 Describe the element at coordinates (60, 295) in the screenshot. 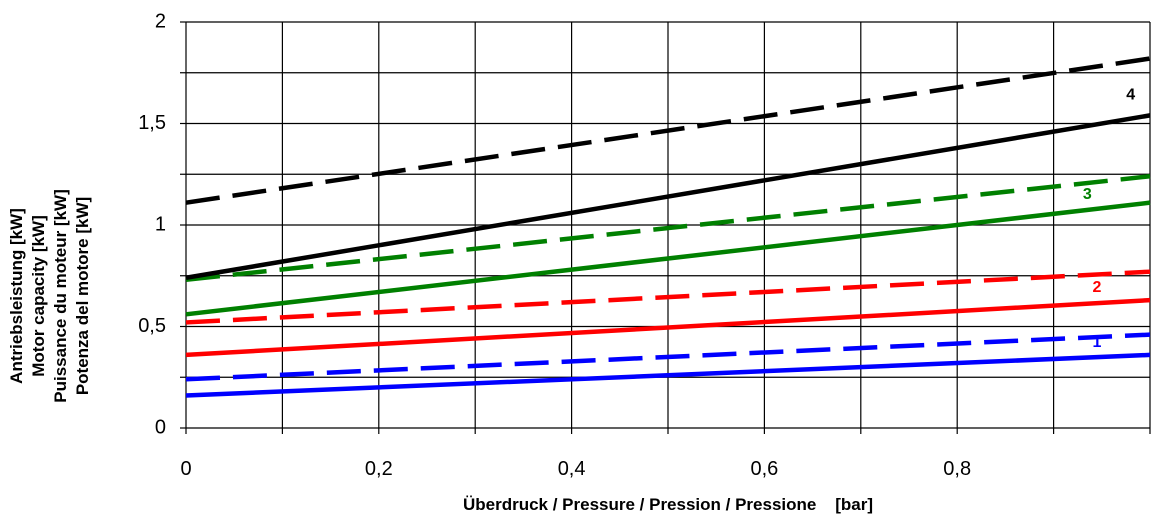

I see `y-axis-title-line: Puissance du moteur [kW]` at that location.